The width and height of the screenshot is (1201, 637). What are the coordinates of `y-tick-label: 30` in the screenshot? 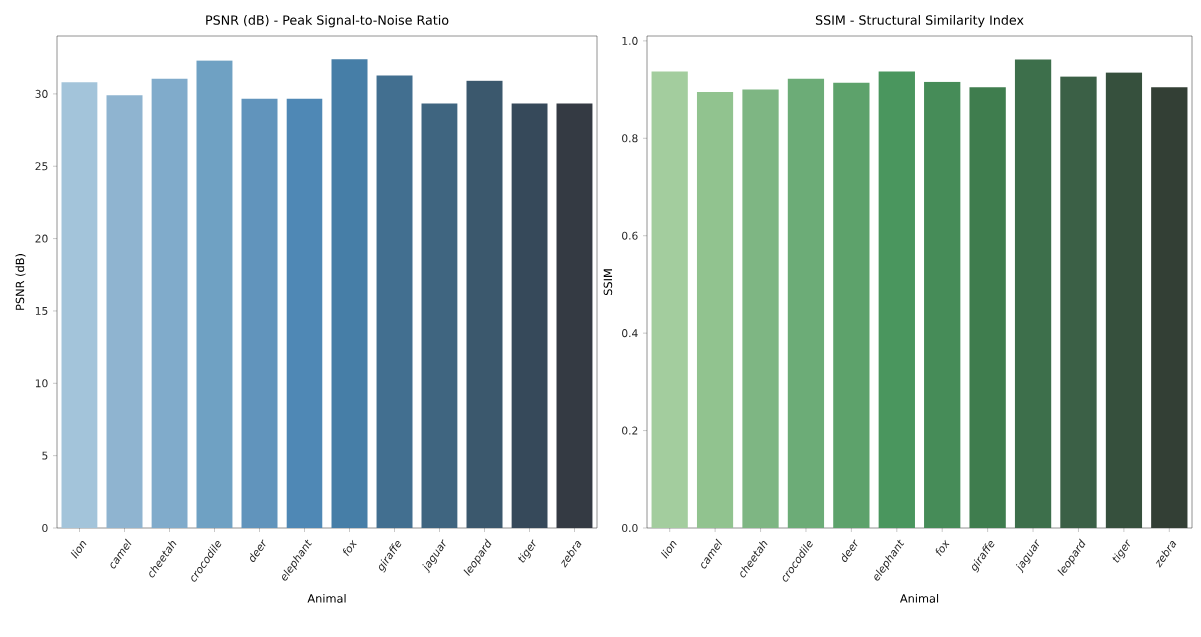 It's located at (41, 93).